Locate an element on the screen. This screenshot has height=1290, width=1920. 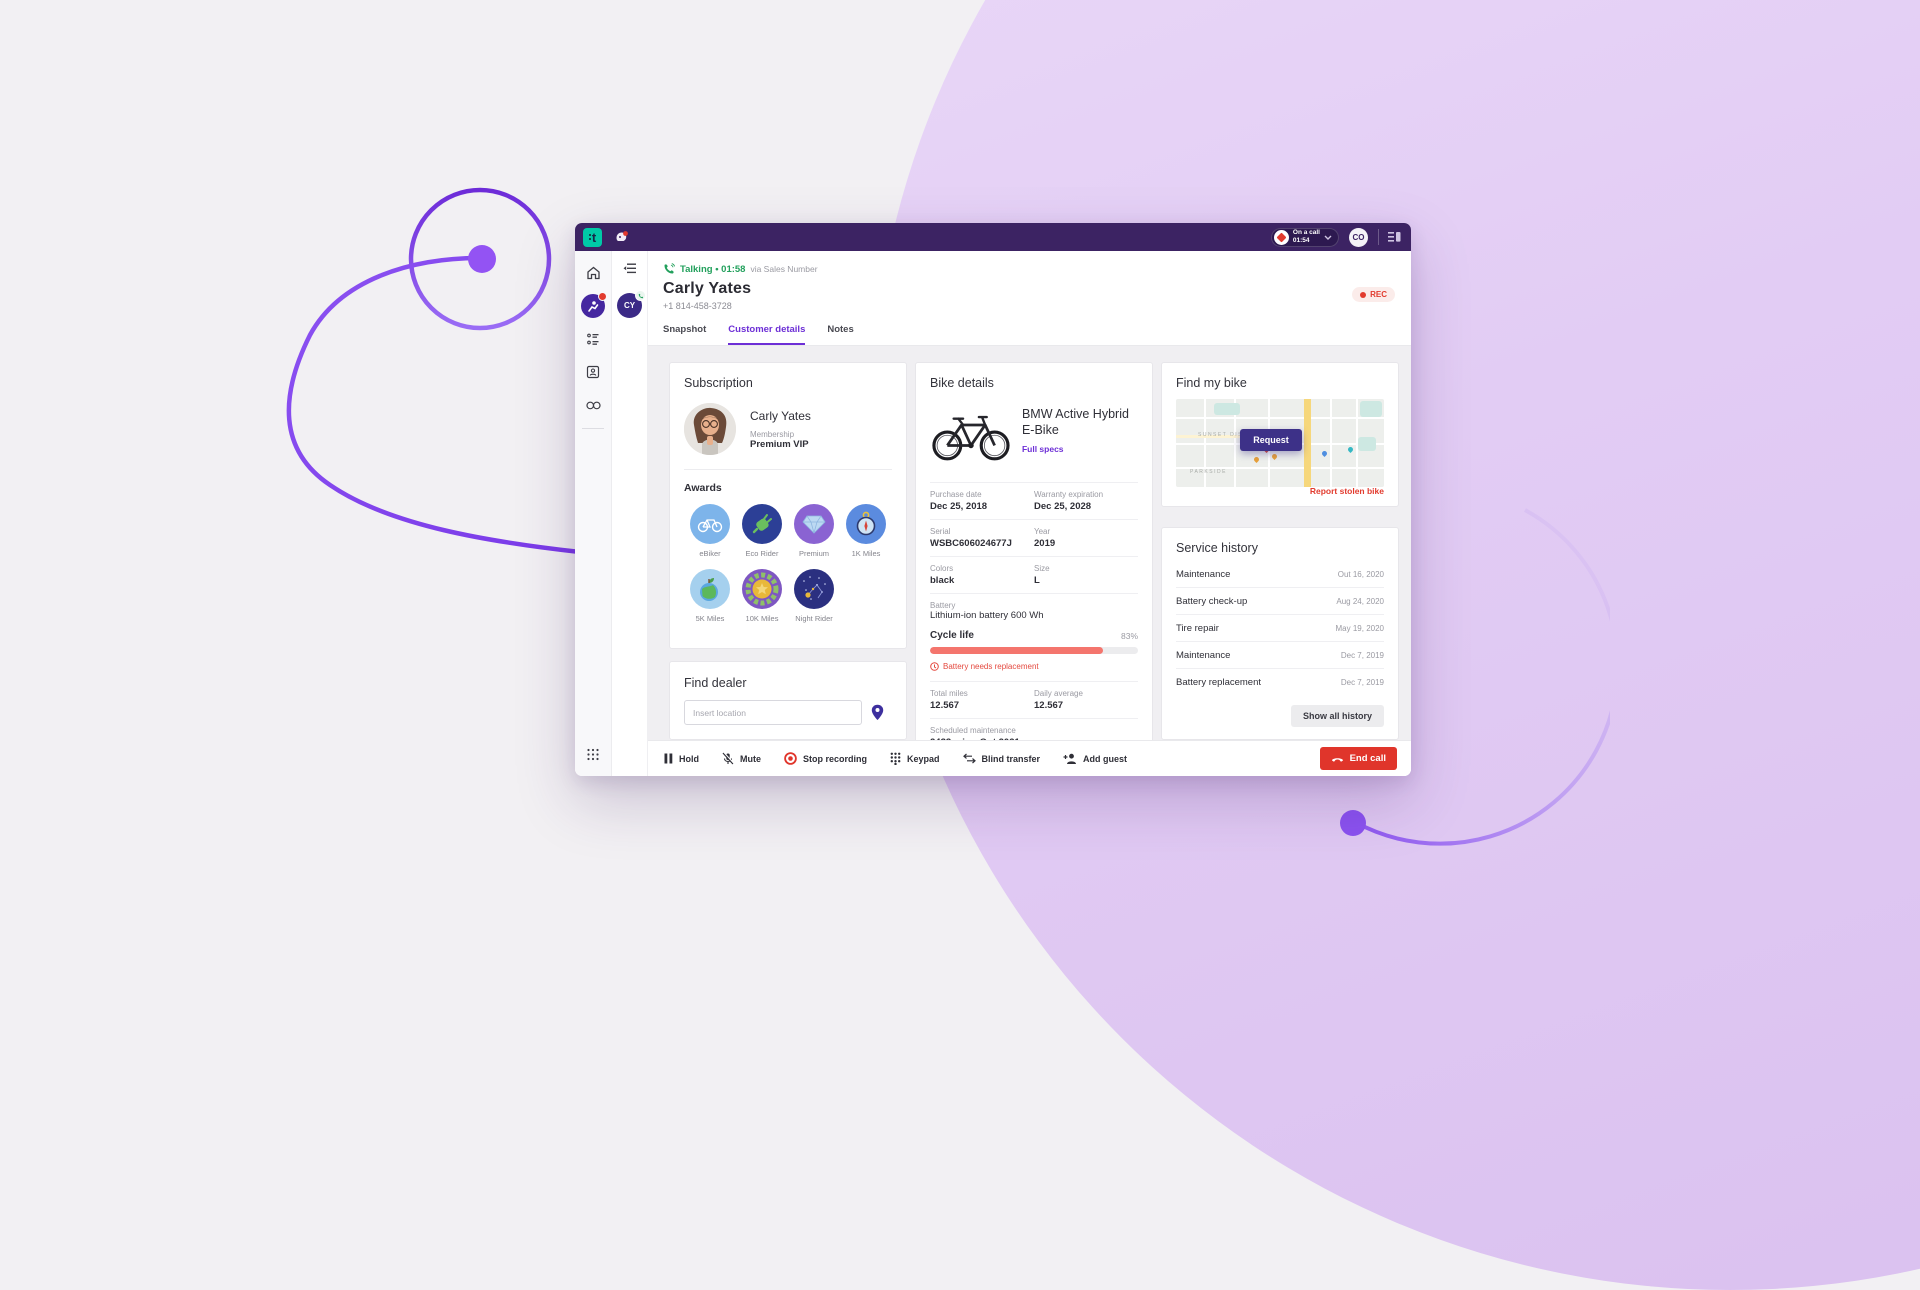
map-label-district: SUNSET DIST is located at coordinates (1223, 435).